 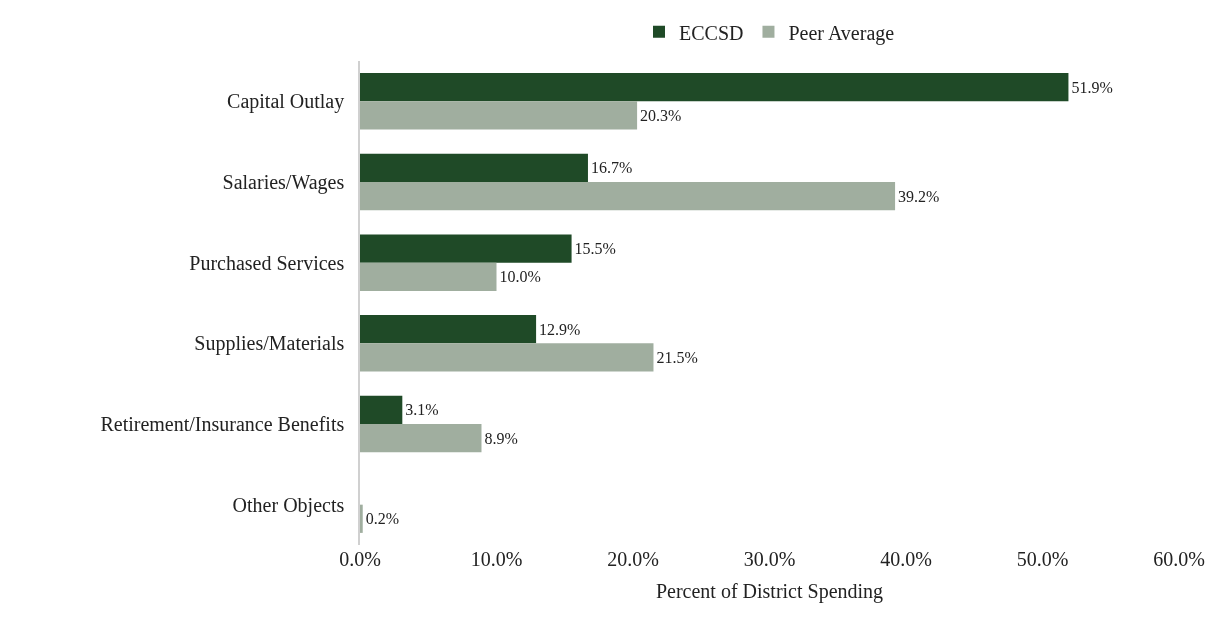 I want to click on data-label: 3.1%, so click(x=422, y=410).